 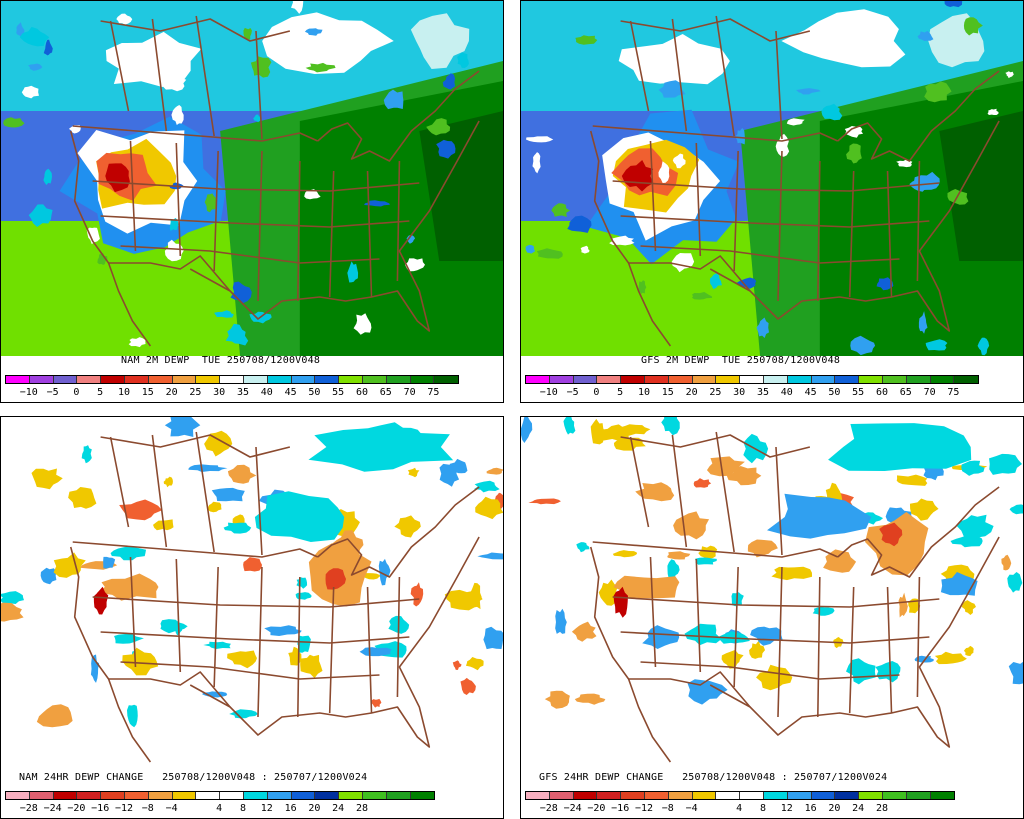 What do you see at coordinates (572, 808) in the screenshot?
I see `scale-tick-label: −24` at bounding box center [572, 808].